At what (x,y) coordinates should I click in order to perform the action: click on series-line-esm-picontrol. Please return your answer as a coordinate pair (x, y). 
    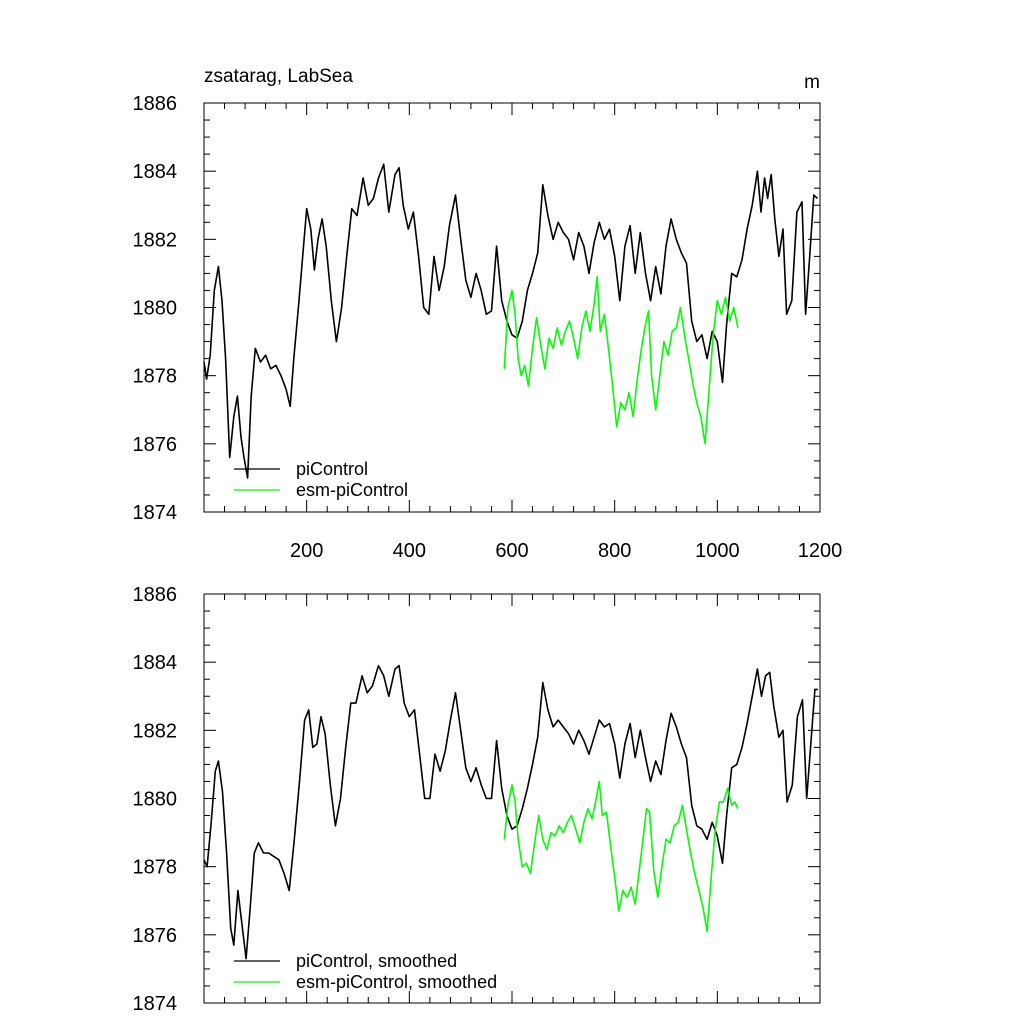
    Looking at the image, I should click on (621, 360).